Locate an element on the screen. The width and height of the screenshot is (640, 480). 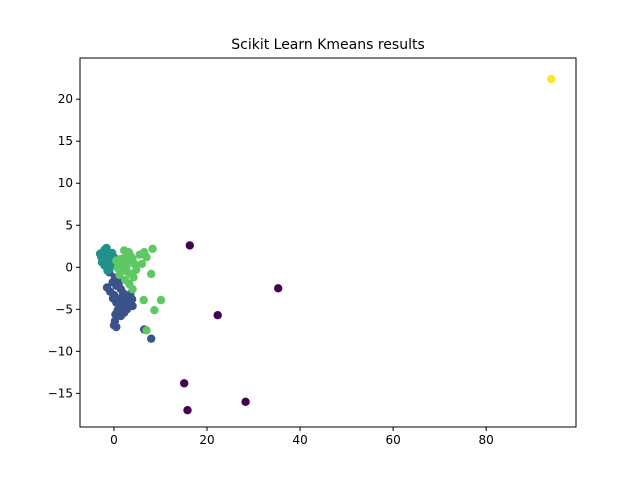
y-tick-label: 15 is located at coordinates (65, 141).